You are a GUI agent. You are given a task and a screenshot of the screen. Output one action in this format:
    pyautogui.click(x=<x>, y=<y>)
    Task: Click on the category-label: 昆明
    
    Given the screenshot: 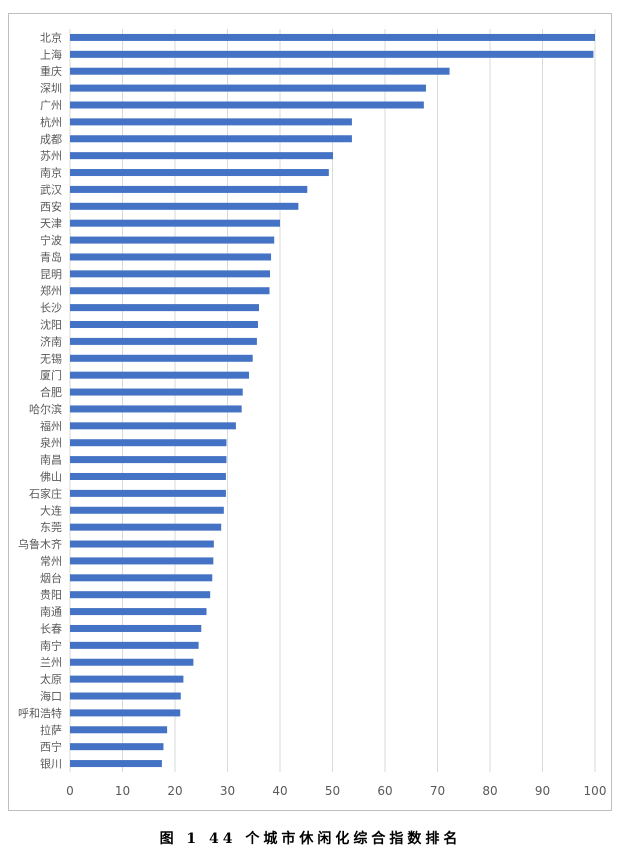 What is the action you would take?
    pyautogui.click(x=51, y=274)
    